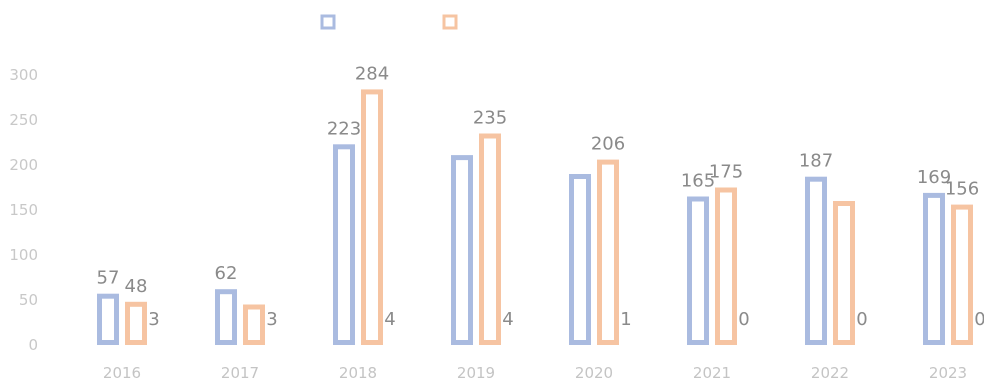  What do you see at coordinates (240, 373) in the screenshot?
I see `x-tick-label: 2017` at bounding box center [240, 373].